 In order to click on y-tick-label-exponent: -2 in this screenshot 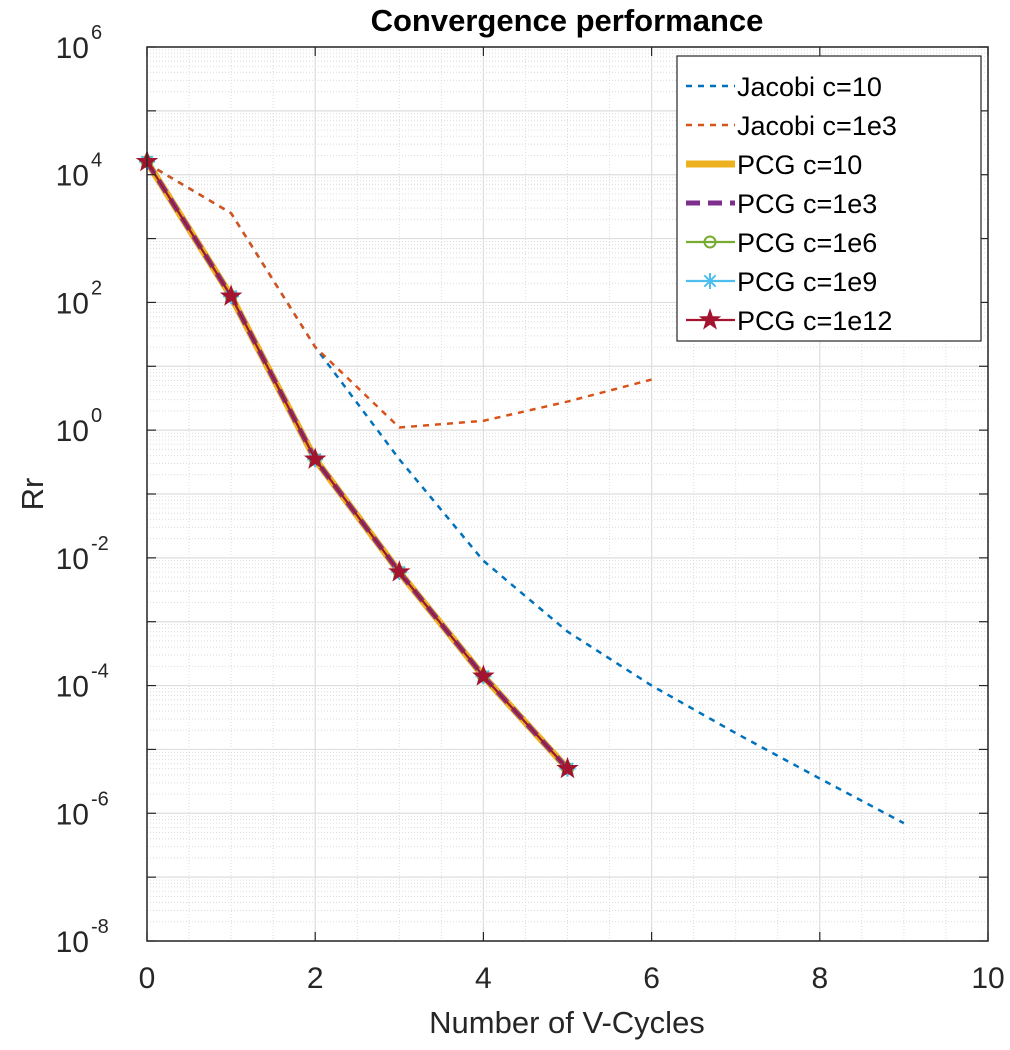, I will do `click(100, 544)`.